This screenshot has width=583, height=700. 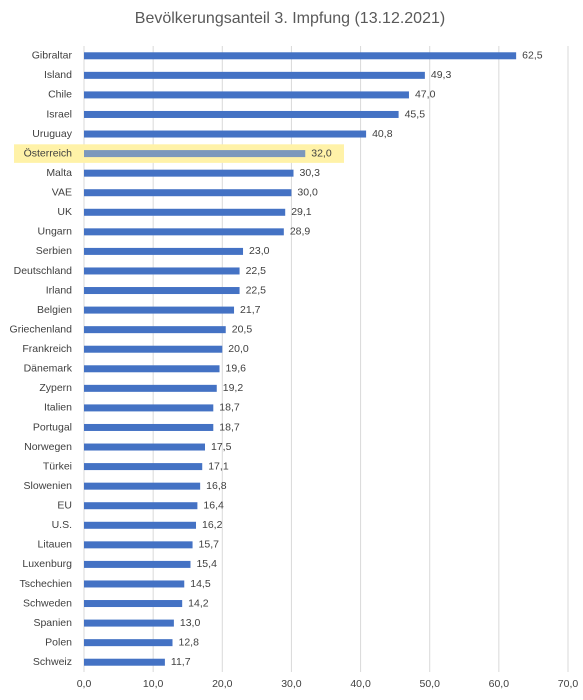 What do you see at coordinates (568, 684) in the screenshot?
I see `x-tick-label: 70,0` at bounding box center [568, 684].